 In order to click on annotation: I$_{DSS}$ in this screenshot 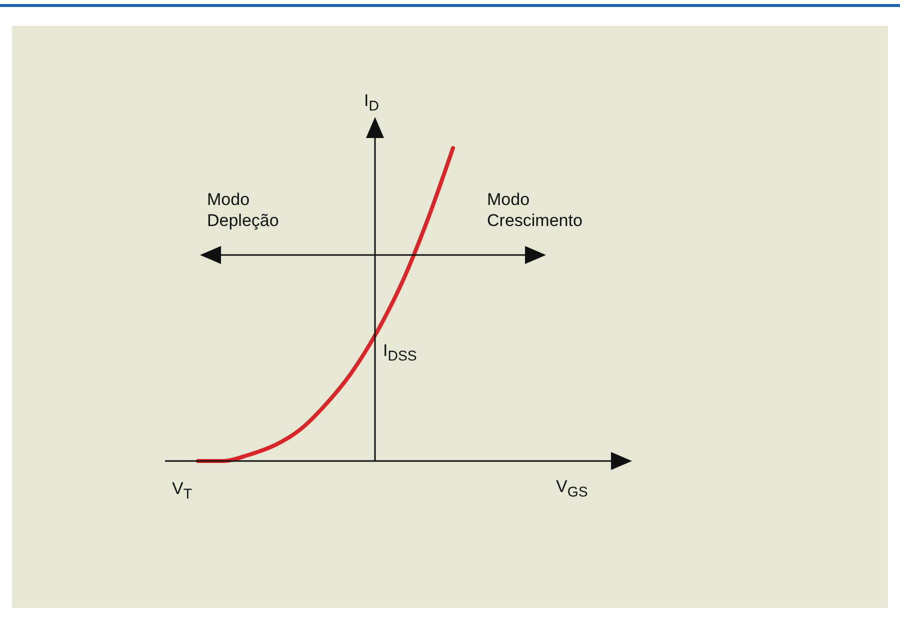, I will do `click(400, 353)`.